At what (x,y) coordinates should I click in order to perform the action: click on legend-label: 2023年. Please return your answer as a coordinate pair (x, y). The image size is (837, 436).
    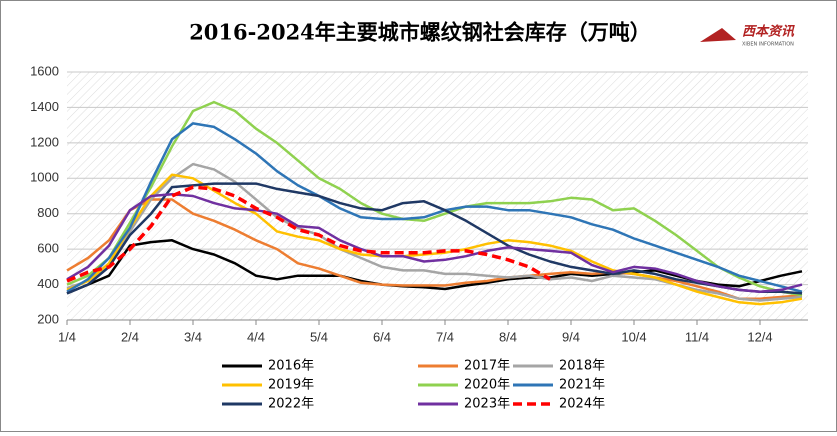
    Looking at the image, I should click on (487, 404).